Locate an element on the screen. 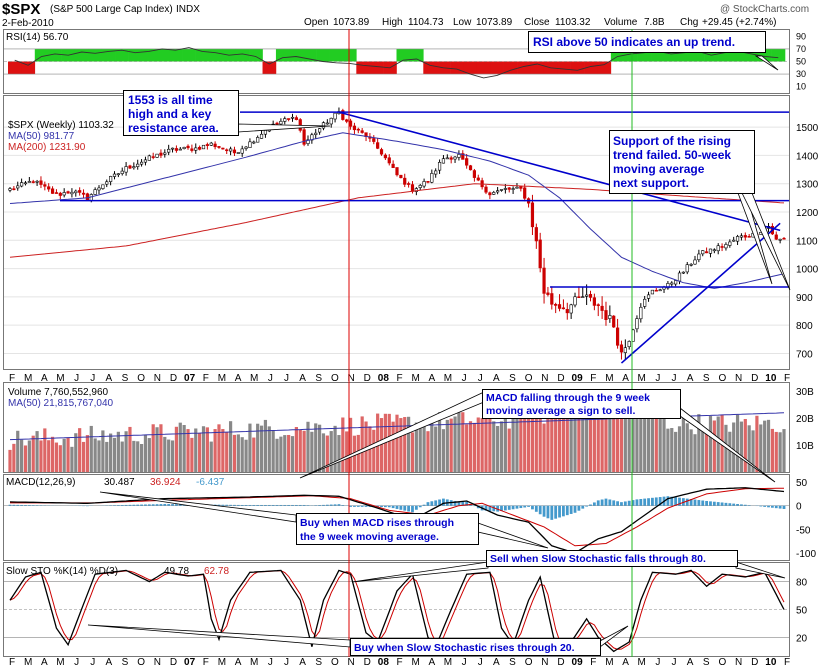 This screenshot has width=824, height=671. rsi-tick-label: 30 is located at coordinates (801, 74).